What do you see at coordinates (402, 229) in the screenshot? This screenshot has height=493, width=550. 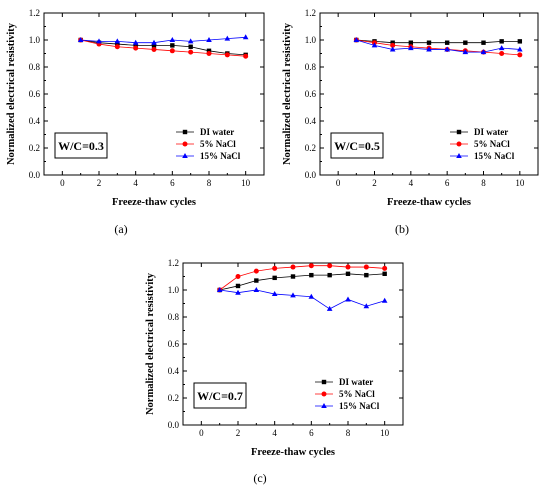 I see `panel-label: (b)` at bounding box center [402, 229].